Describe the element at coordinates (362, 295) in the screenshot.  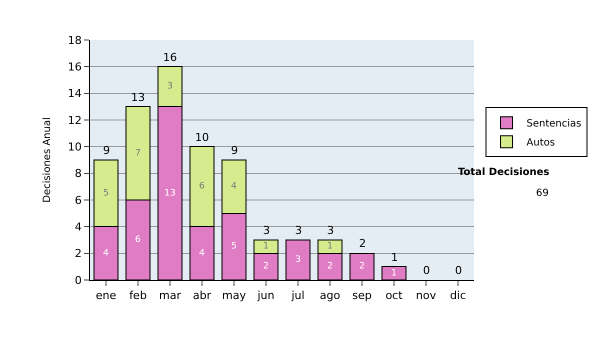
I see `x-tick-label: sep` at that location.